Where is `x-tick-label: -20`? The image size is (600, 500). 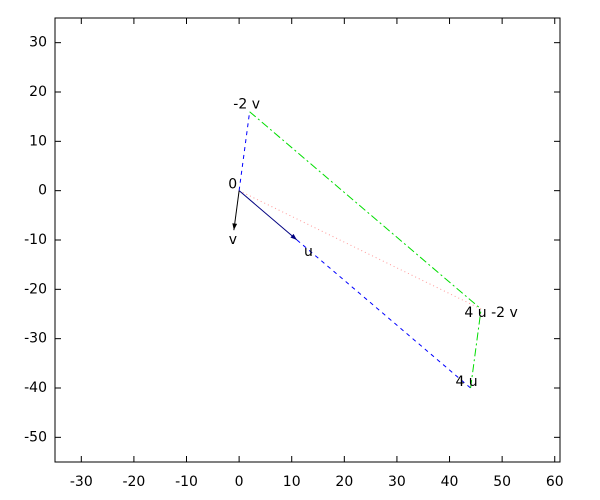
x-tick-label: -20 is located at coordinates (133, 482).